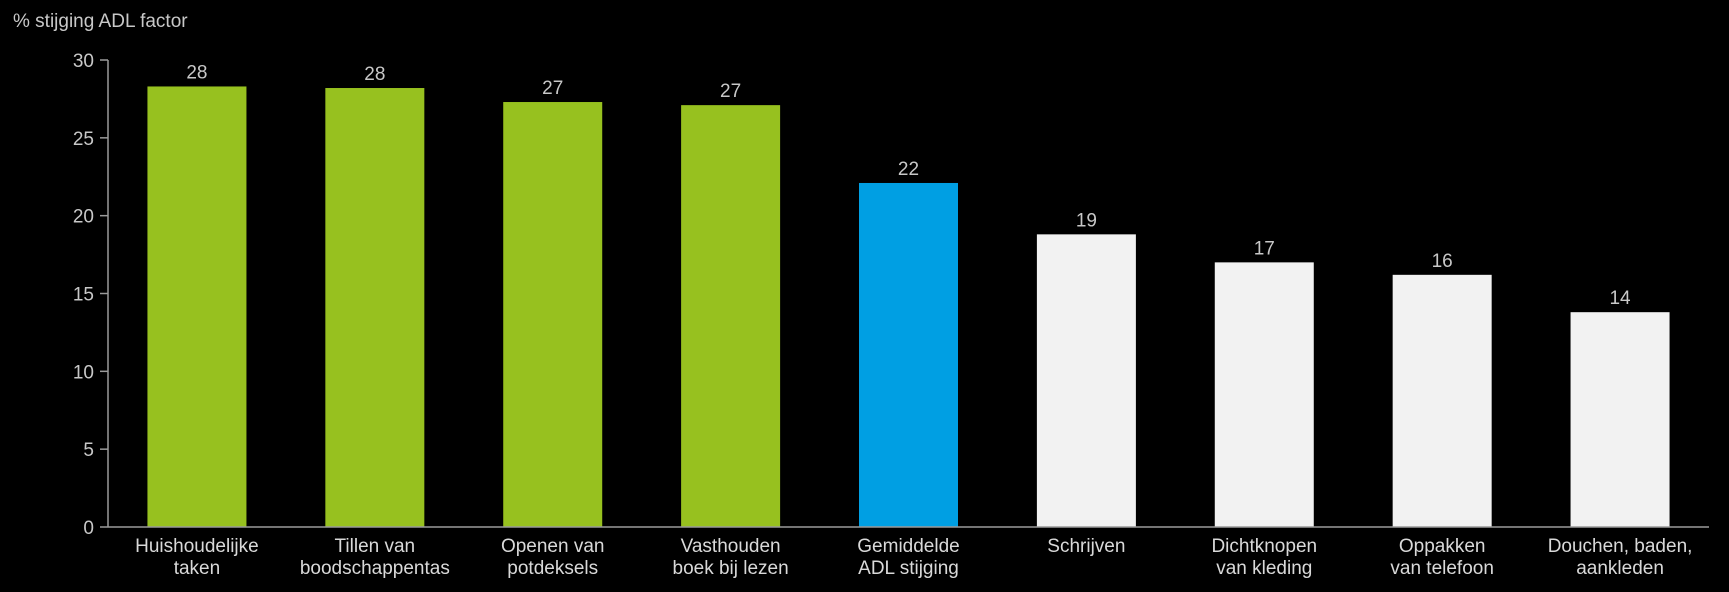  Describe the element at coordinates (1264, 248) in the screenshot. I see `data-label: 17` at that location.